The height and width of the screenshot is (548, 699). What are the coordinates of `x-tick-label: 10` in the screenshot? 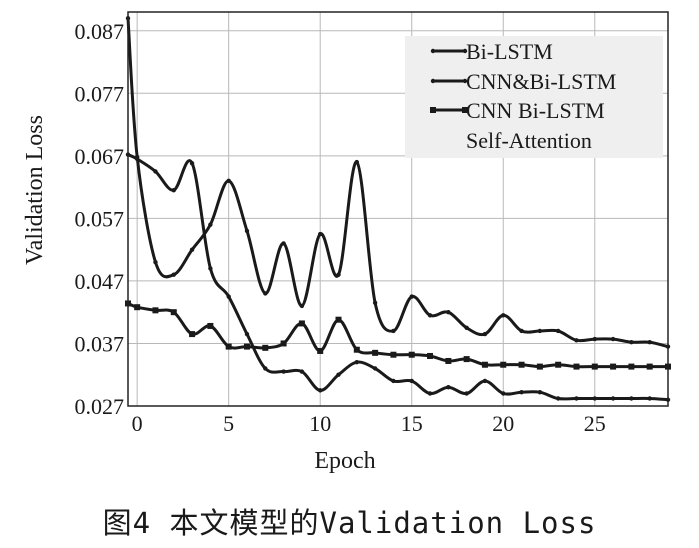 It's located at (320, 423).